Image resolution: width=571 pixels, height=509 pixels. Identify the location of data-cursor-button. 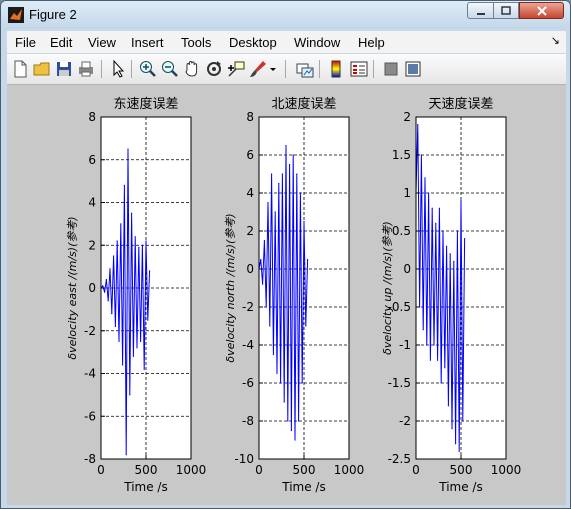
(236, 69).